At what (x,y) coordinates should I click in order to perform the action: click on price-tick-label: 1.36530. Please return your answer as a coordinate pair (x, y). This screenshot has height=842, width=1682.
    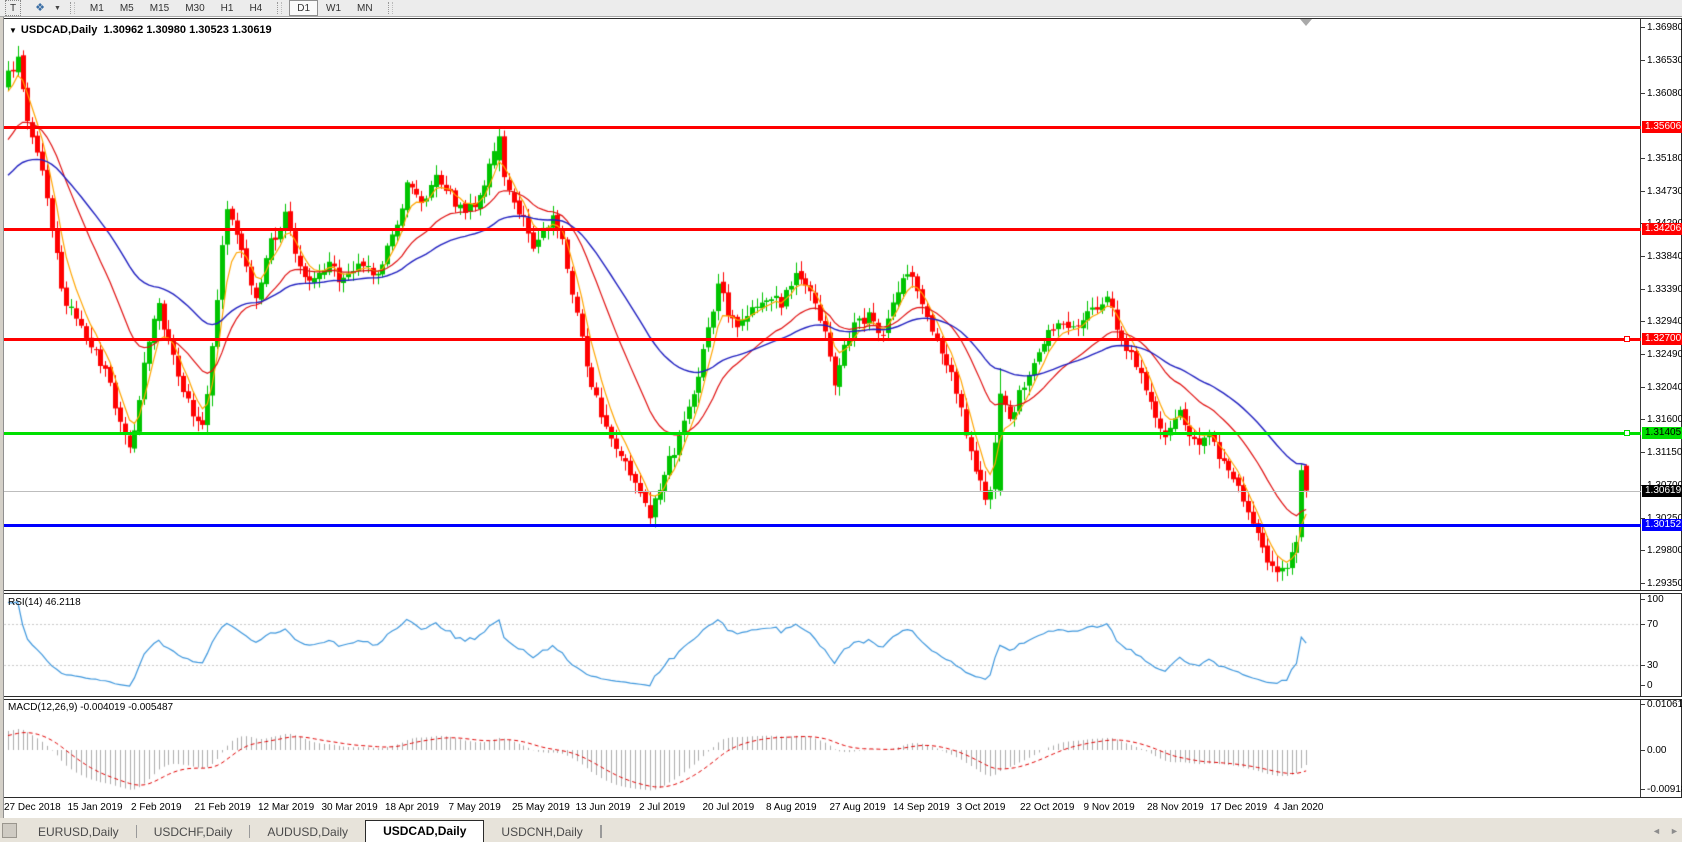
    Looking at the image, I should click on (1664, 60).